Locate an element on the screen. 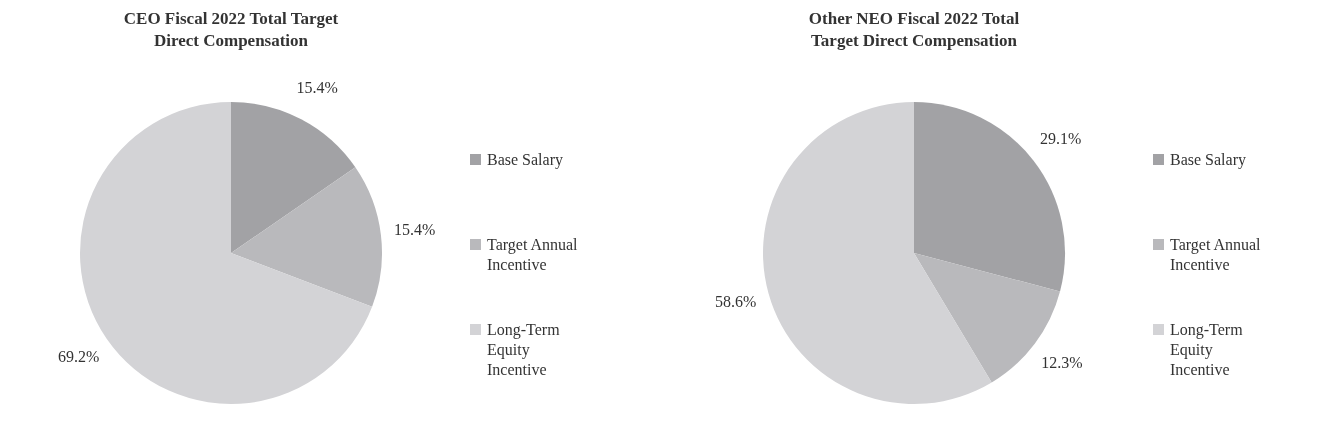 The image size is (1333, 426). data-label: 12.3% is located at coordinates (1062, 363).